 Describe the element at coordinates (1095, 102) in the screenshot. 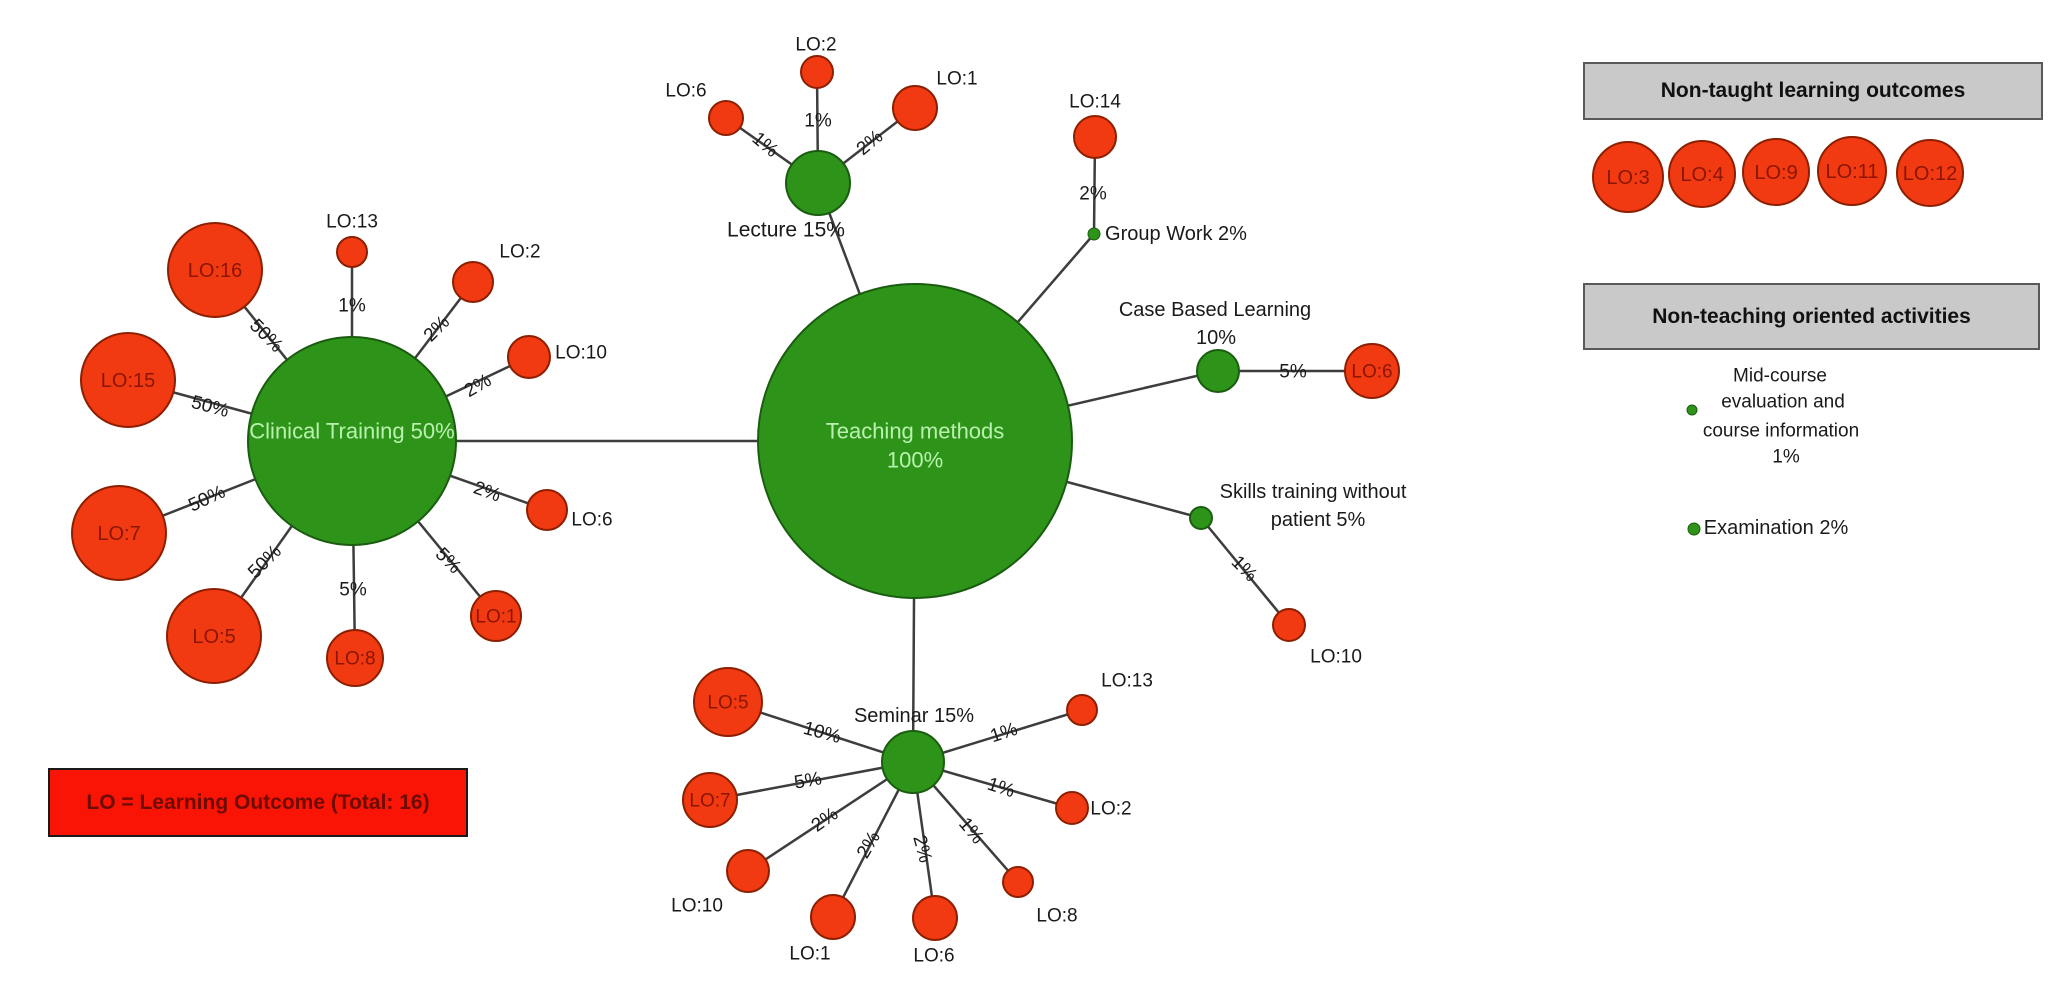

I see `label-lo14-label: LO:14` at that location.